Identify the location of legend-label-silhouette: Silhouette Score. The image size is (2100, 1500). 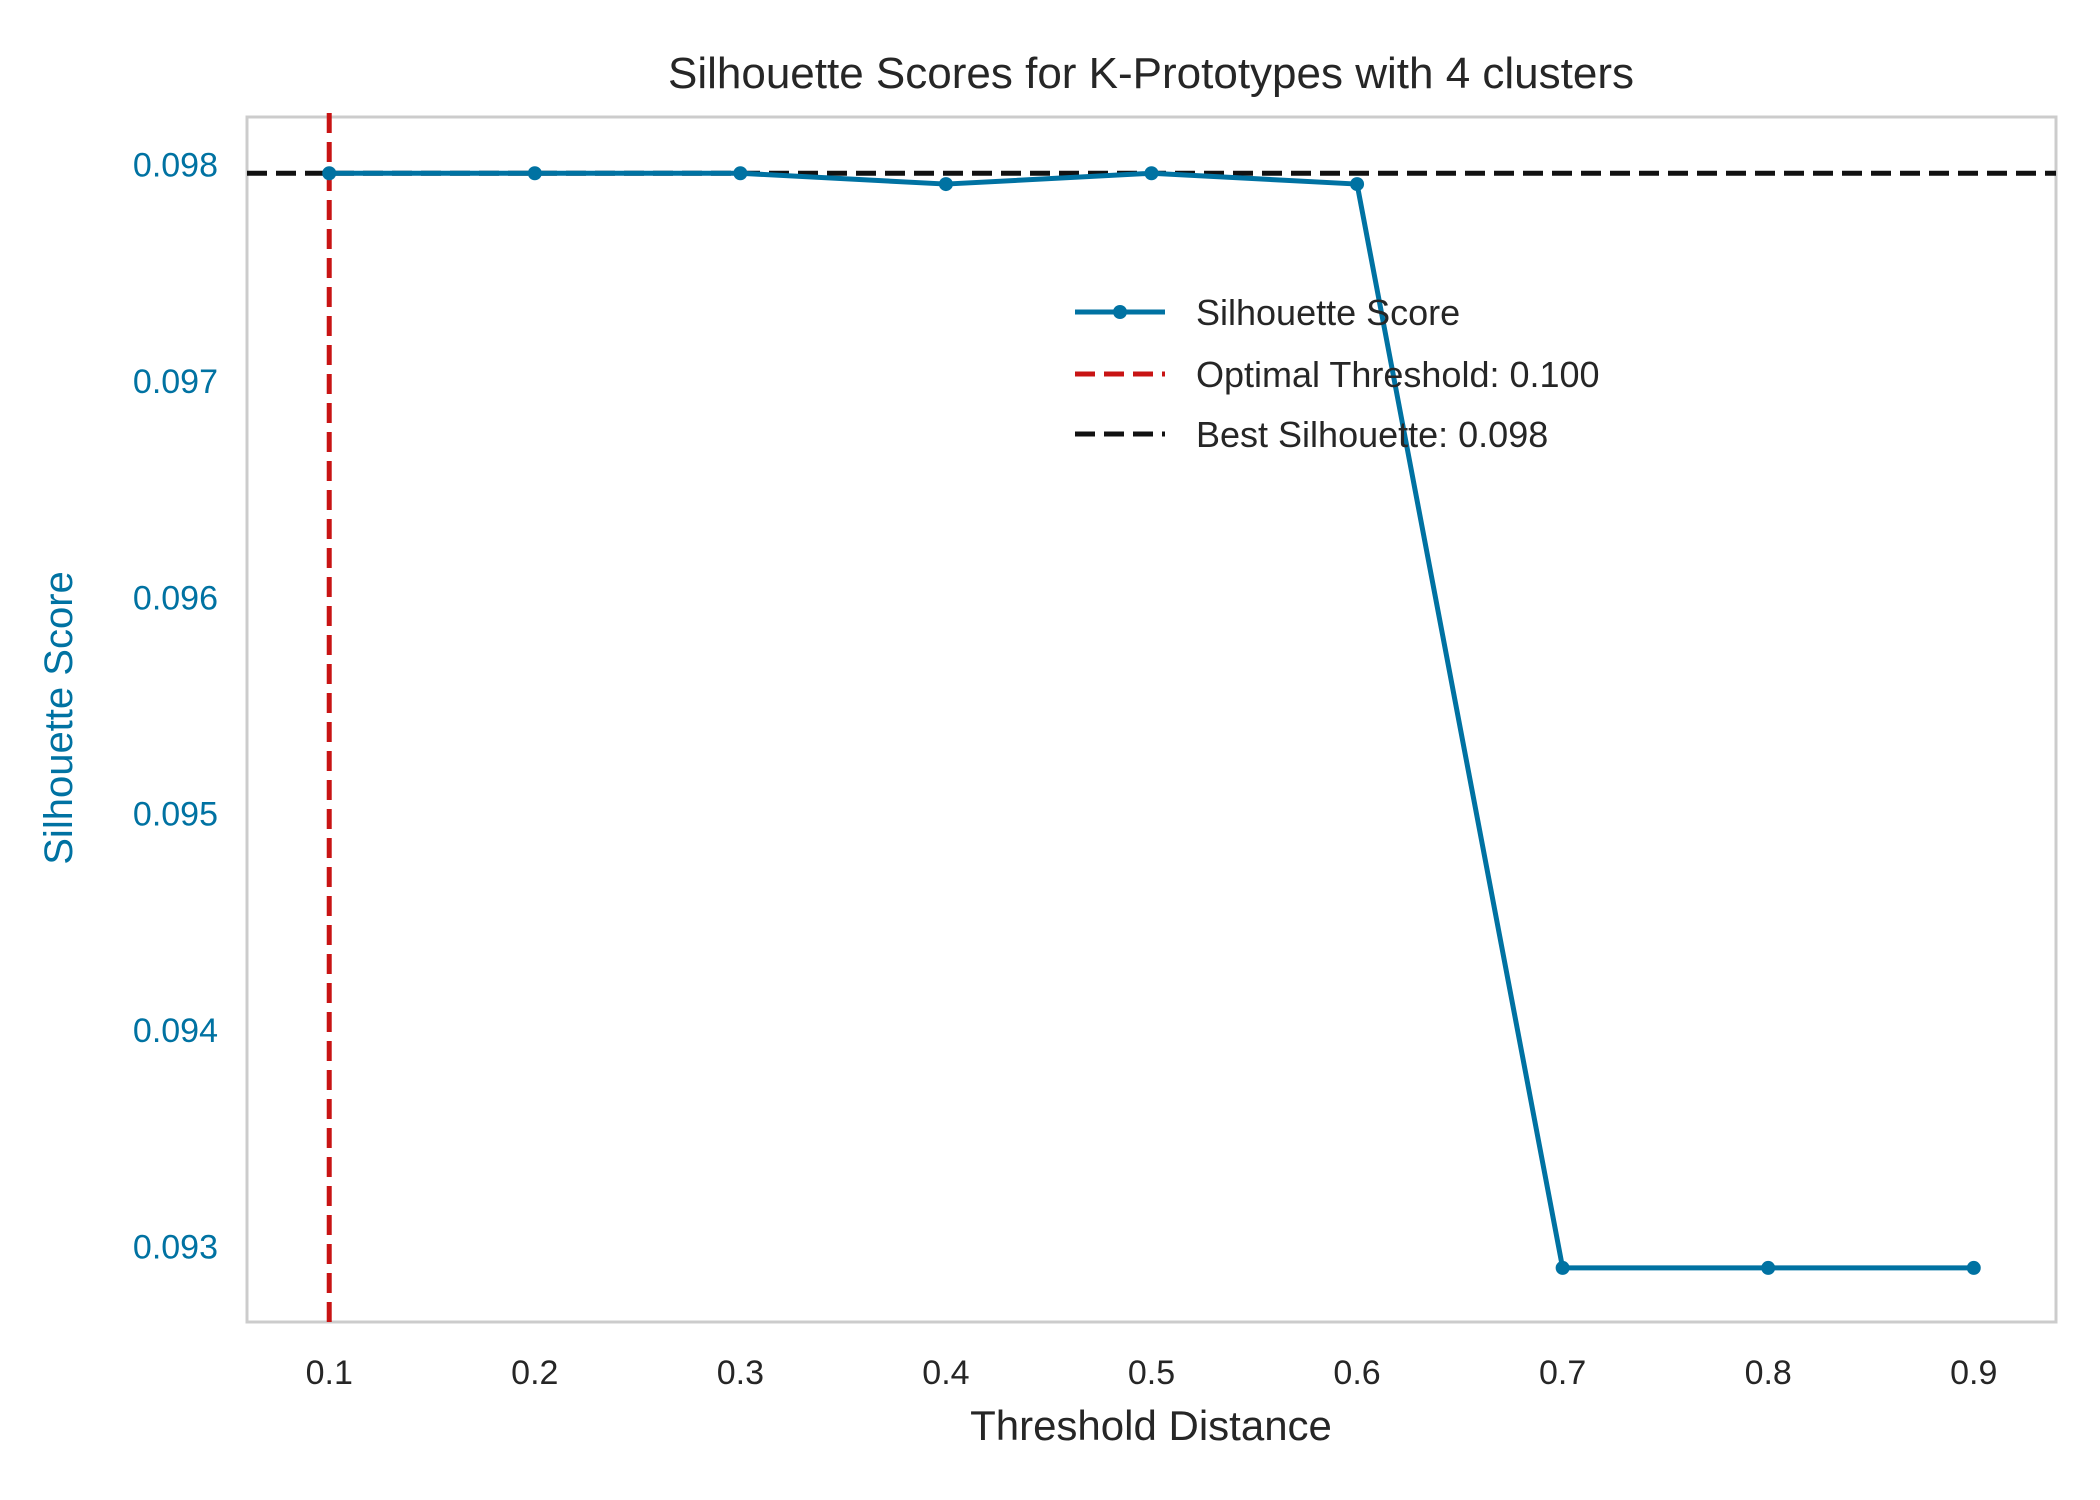
(1328, 312).